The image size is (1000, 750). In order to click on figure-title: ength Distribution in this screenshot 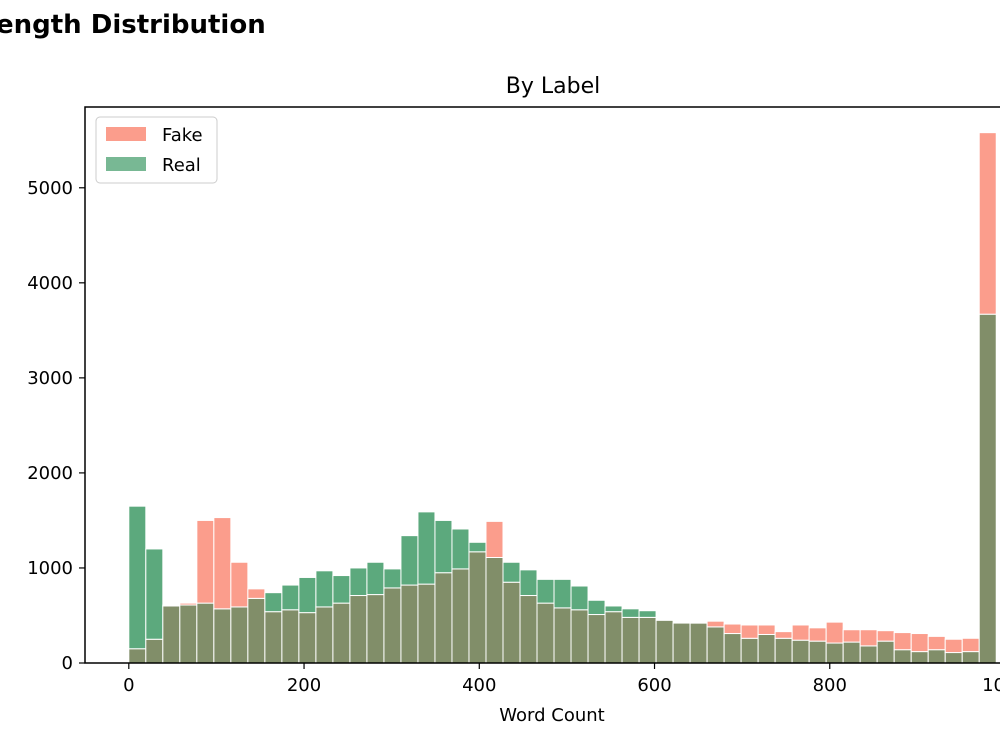, I will do `click(133, 25)`.